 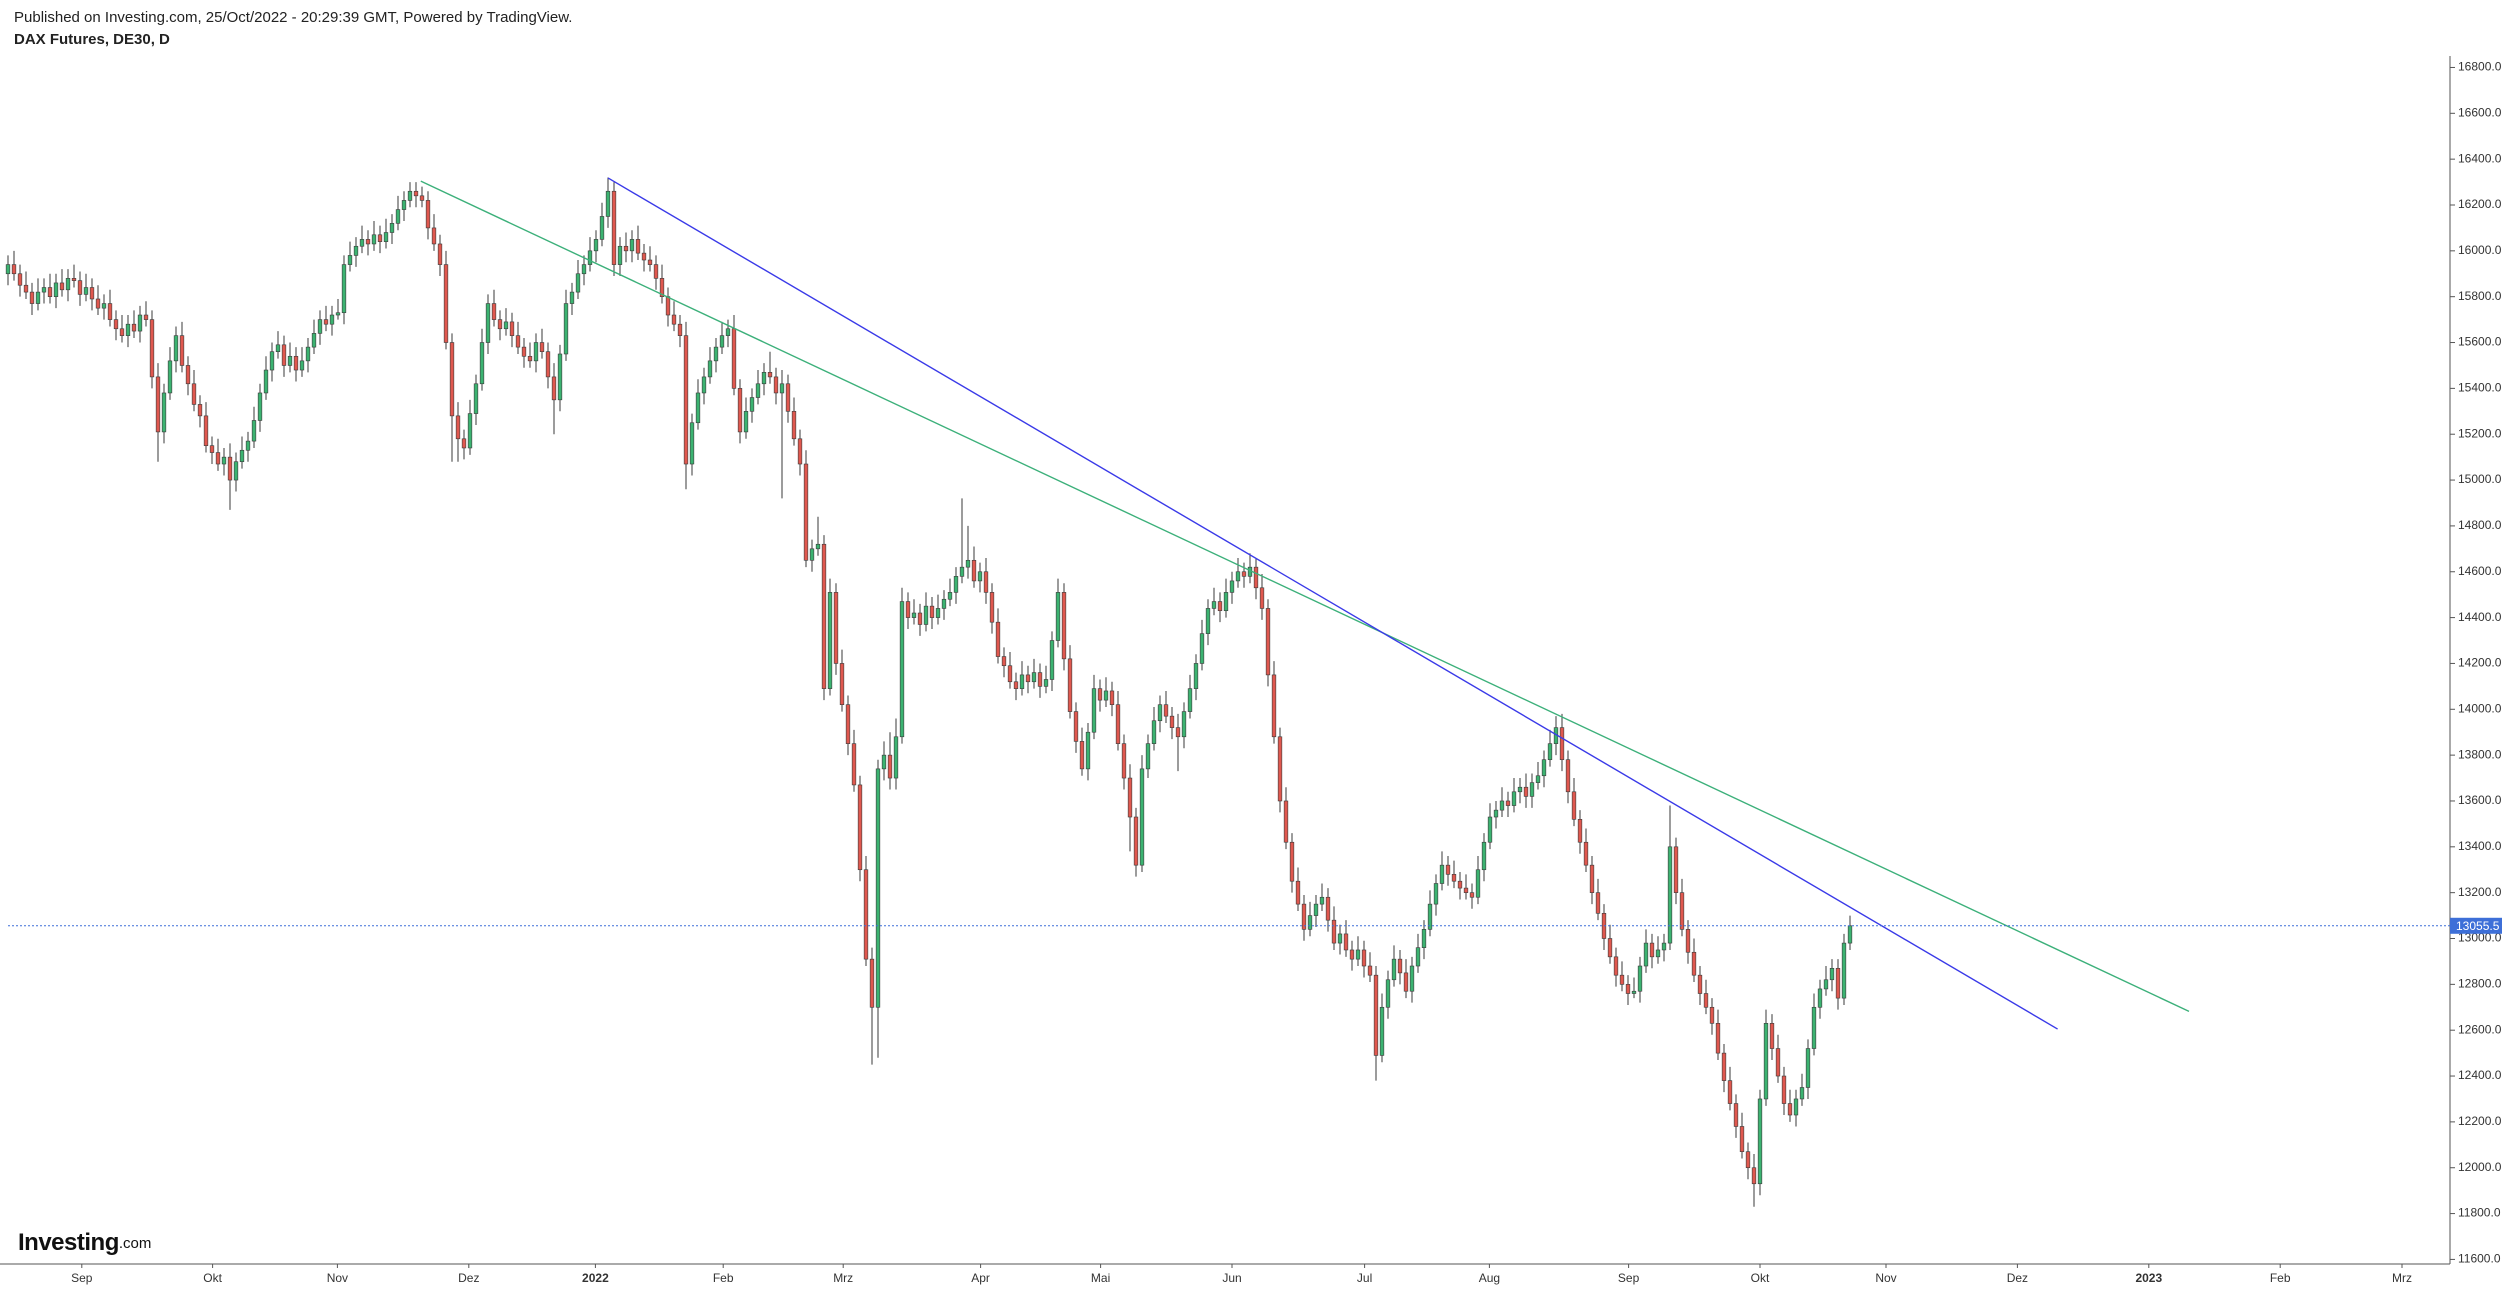 I want to click on x-tick-label: Sep, so click(x=82, y=1278).